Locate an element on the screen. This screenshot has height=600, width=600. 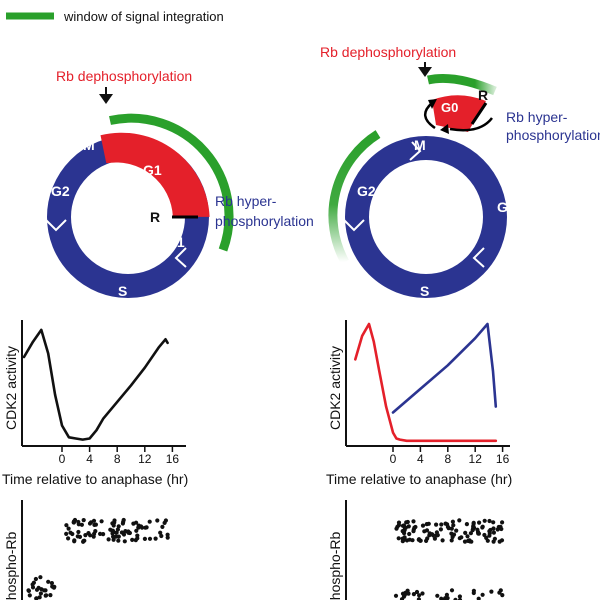
left-xtick-label: 8 is located at coordinates (117, 459).